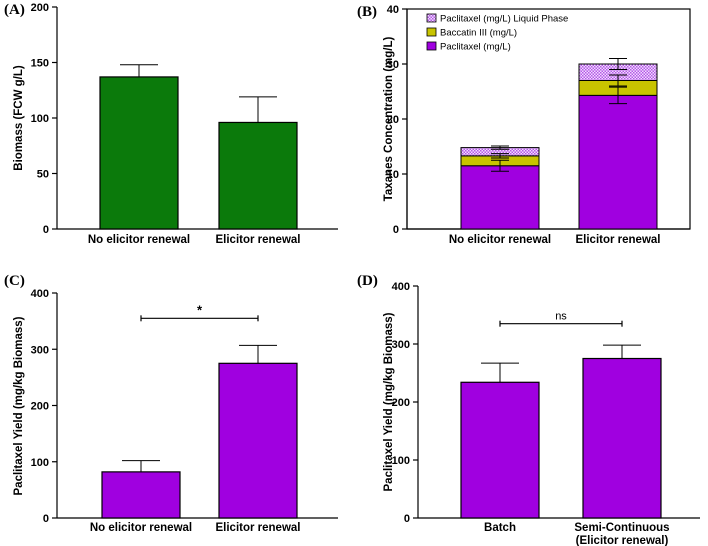 The image size is (708, 546). Describe the element at coordinates (401, 461) in the screenshot. I see `panel-d-ytick-label: 100` at that location.